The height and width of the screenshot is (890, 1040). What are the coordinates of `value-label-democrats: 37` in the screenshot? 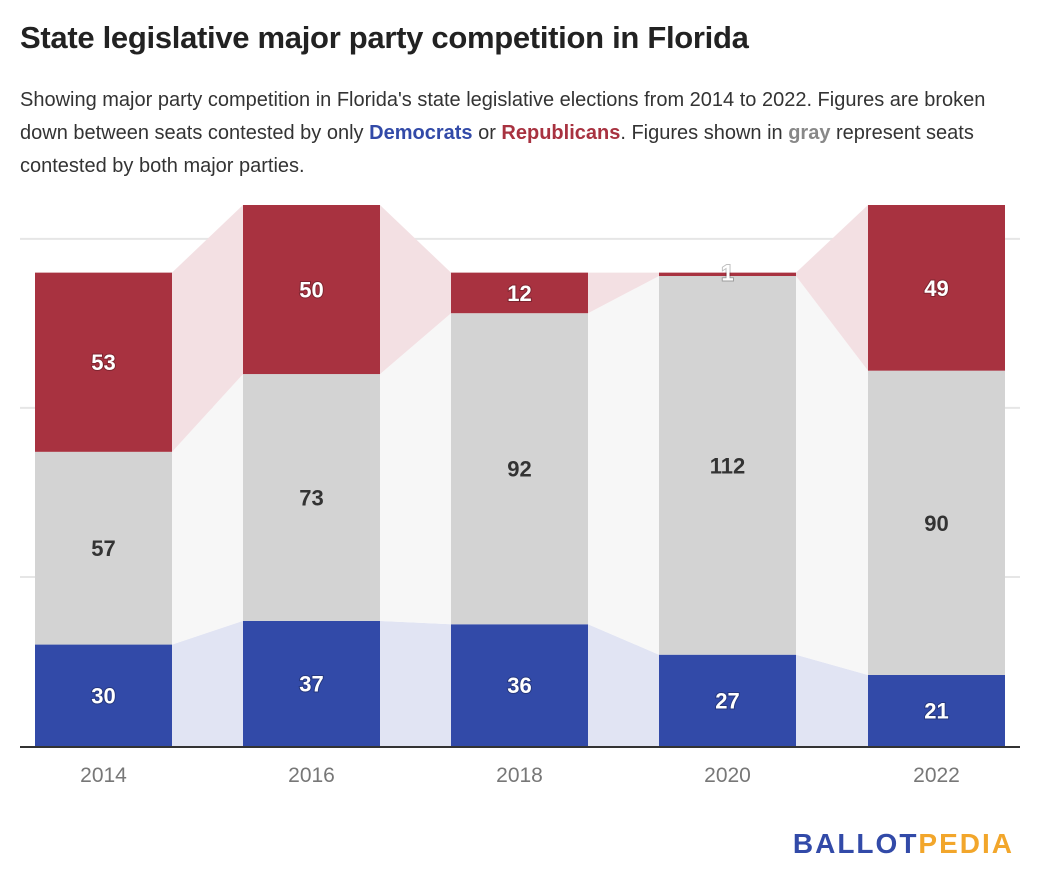 It's located at (311, 683).